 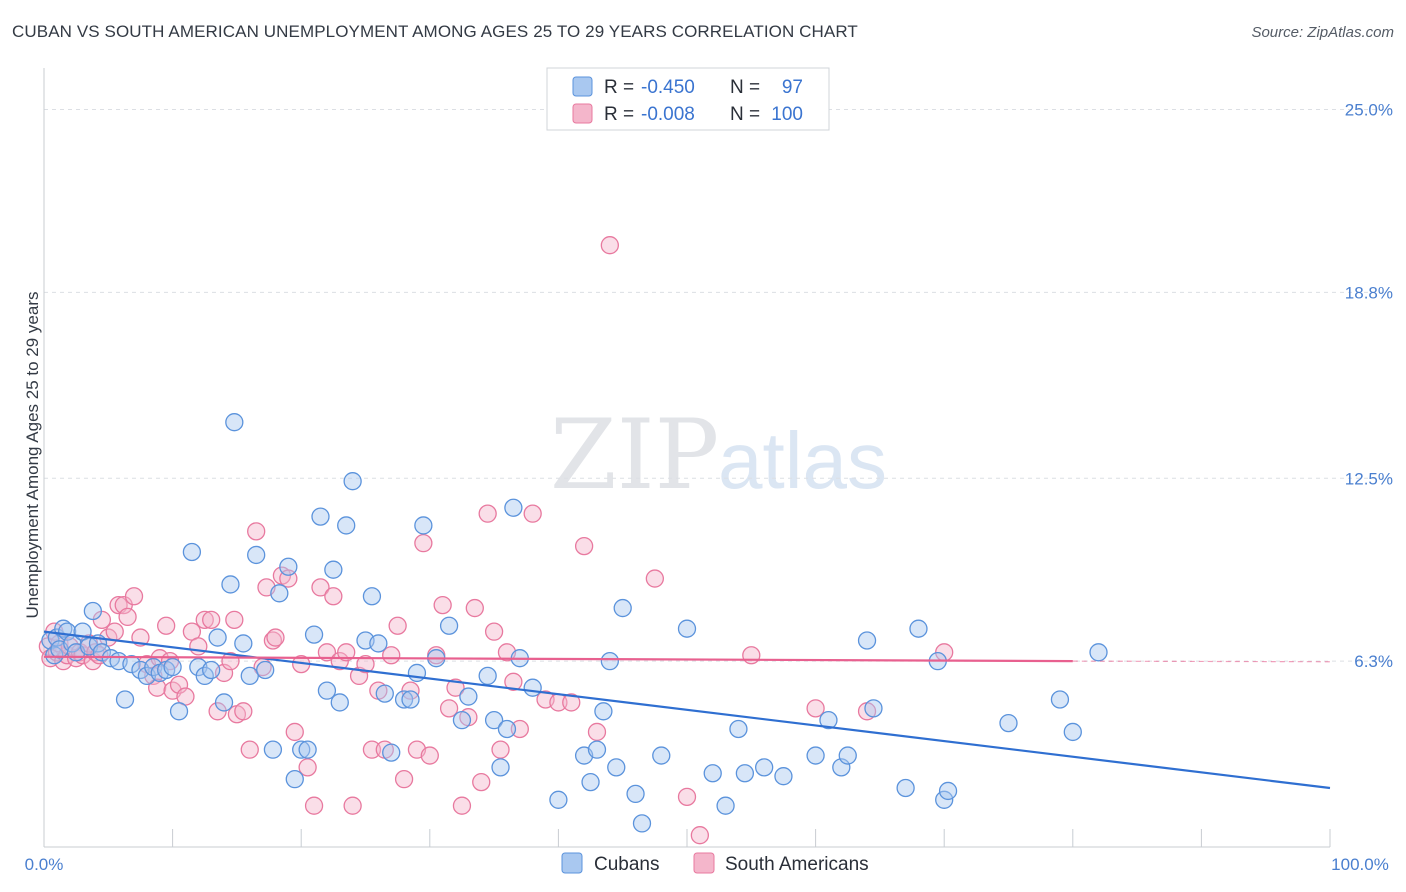 I want to click on bottom-legend-swatch-south-americans, so click(x=704, y=863).